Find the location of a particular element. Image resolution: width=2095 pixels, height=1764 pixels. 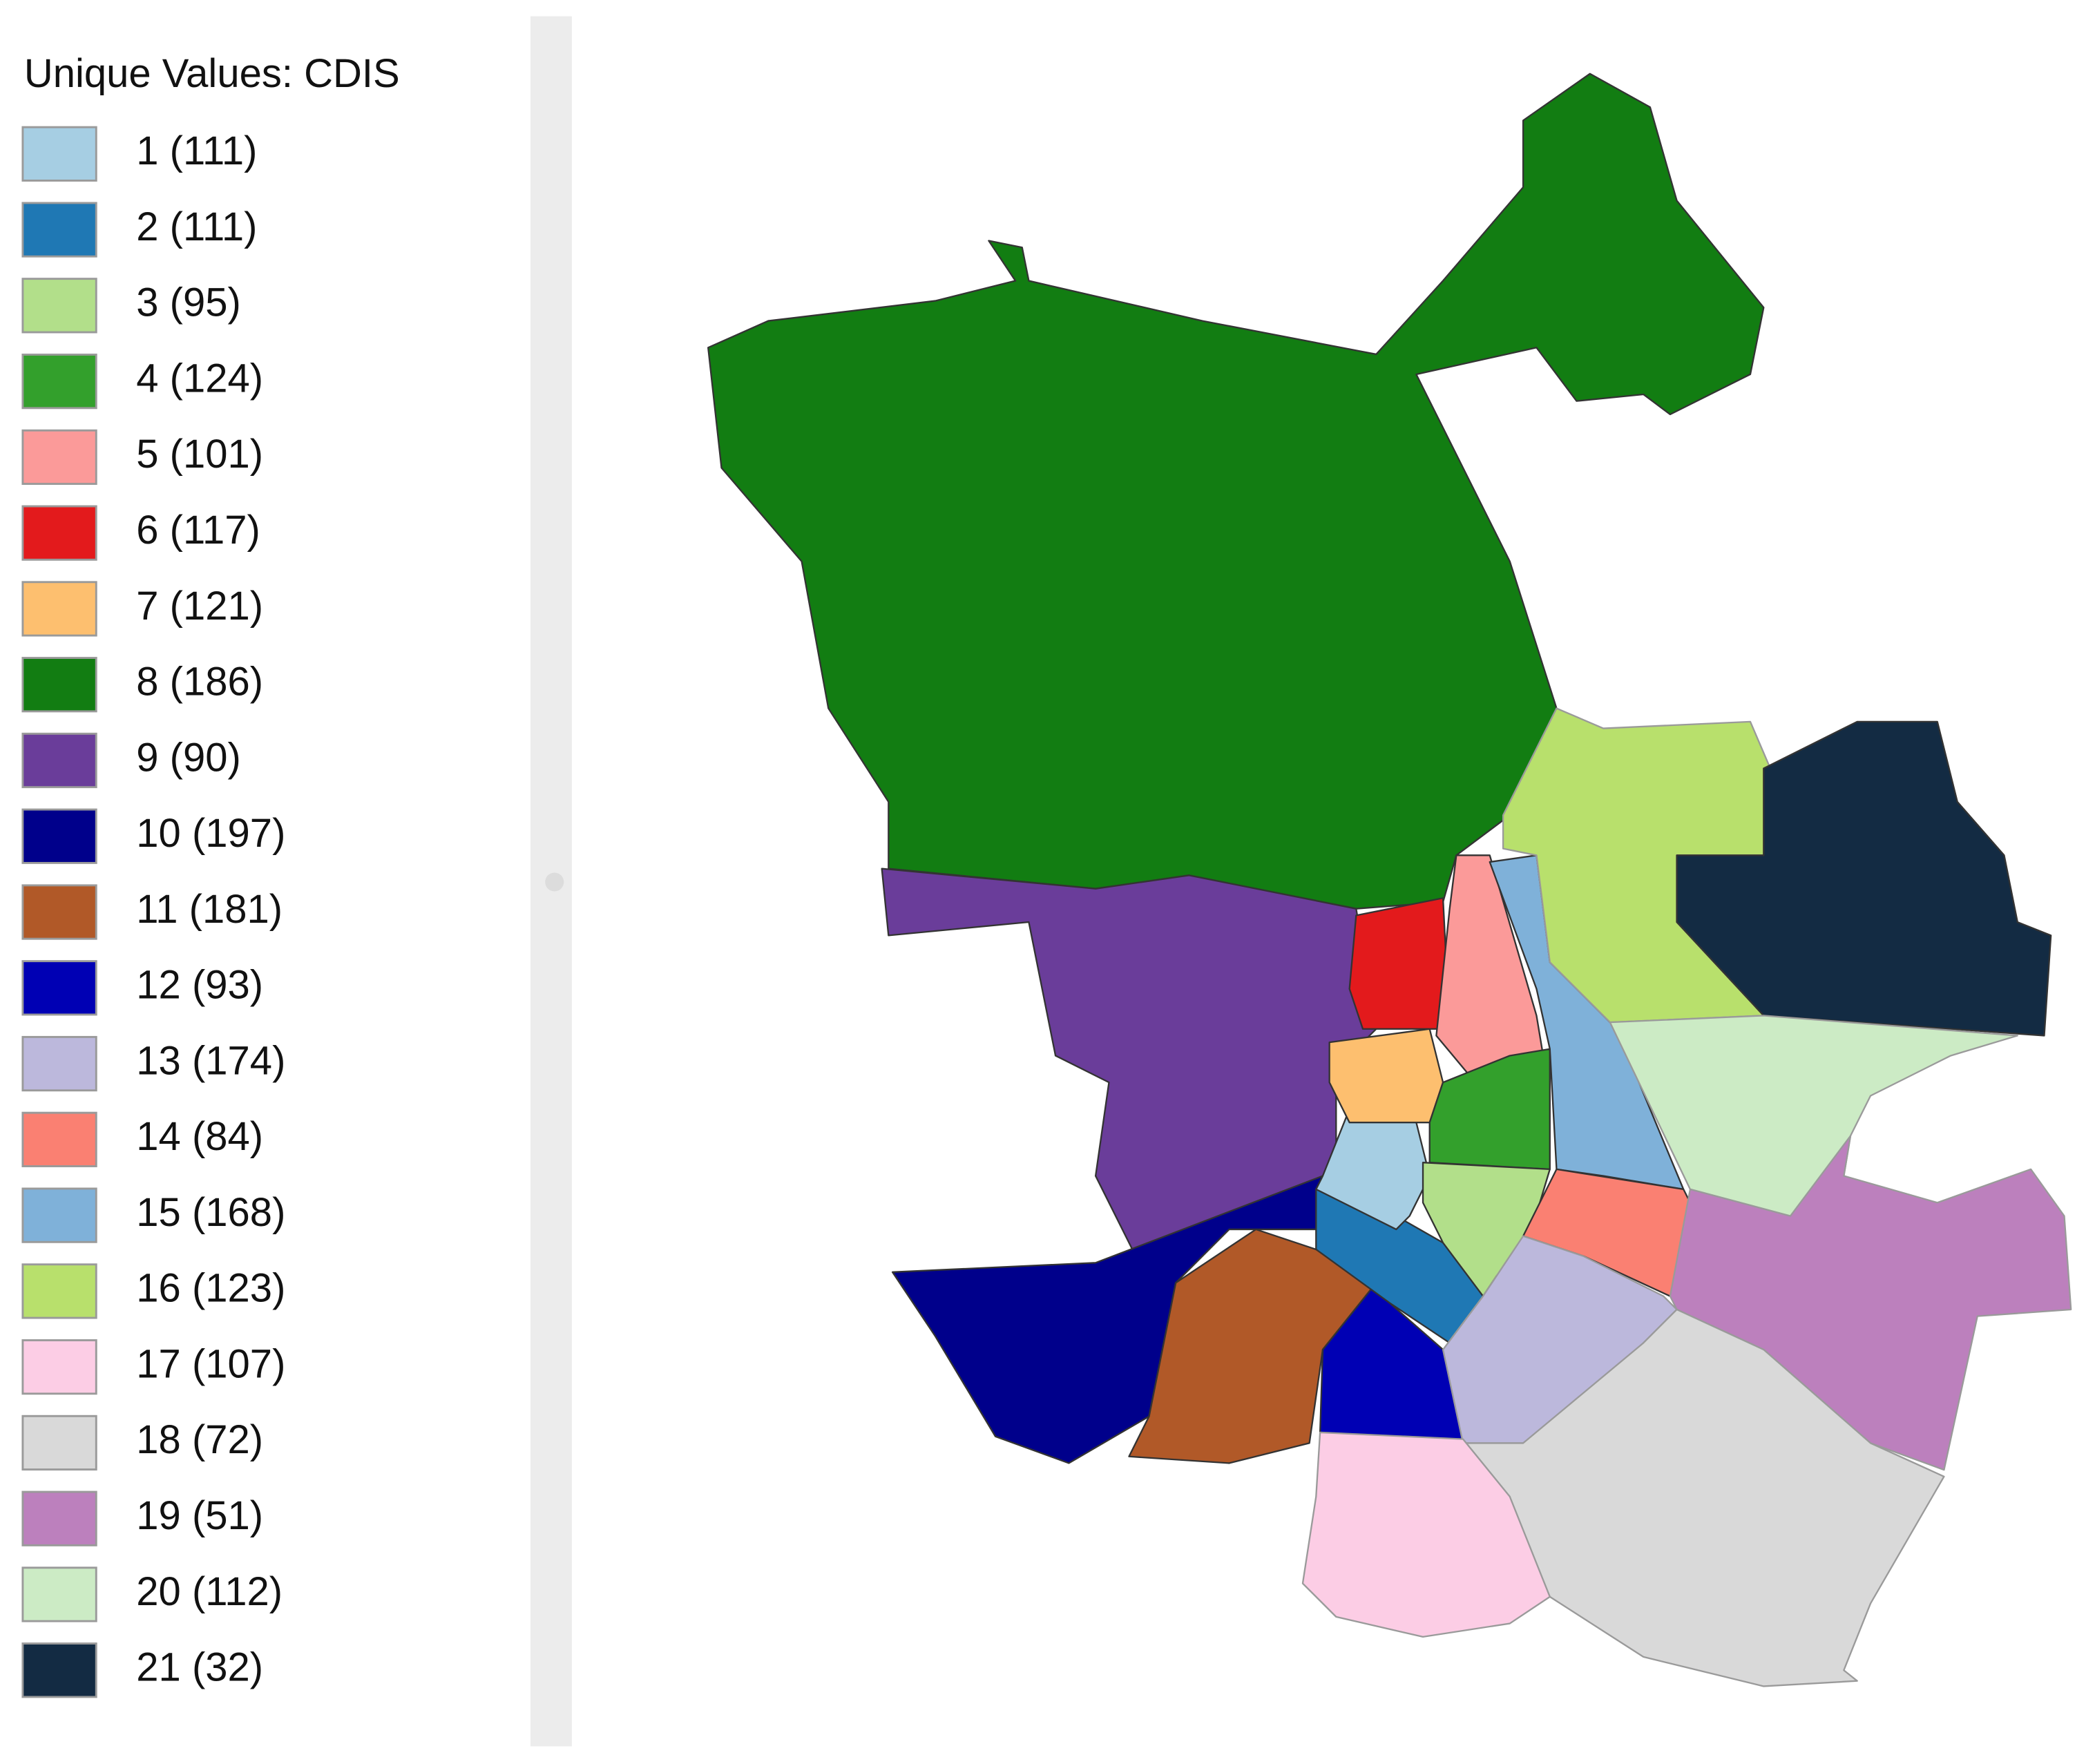

splitter-handle is located at coordinates (554, 882).